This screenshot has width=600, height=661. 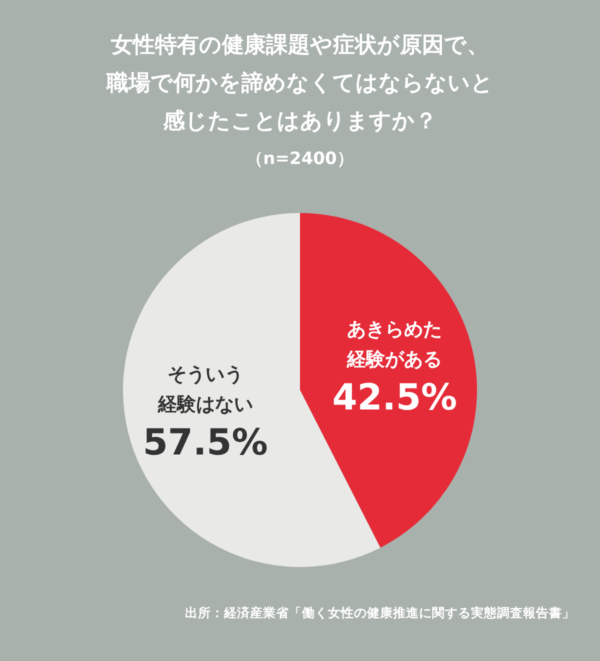 I want to click on subtitle: （n=2400）, so click(x=300, y=159).